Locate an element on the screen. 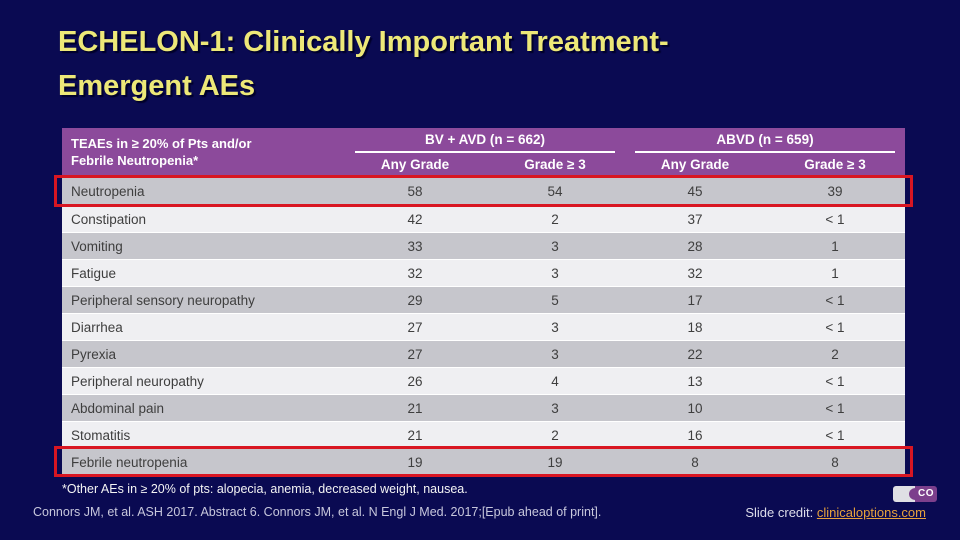 The image size is (960, 540). table-row: Peripheral neuropathy 26 4 13 < 1 is located at coordinates (483, 380).